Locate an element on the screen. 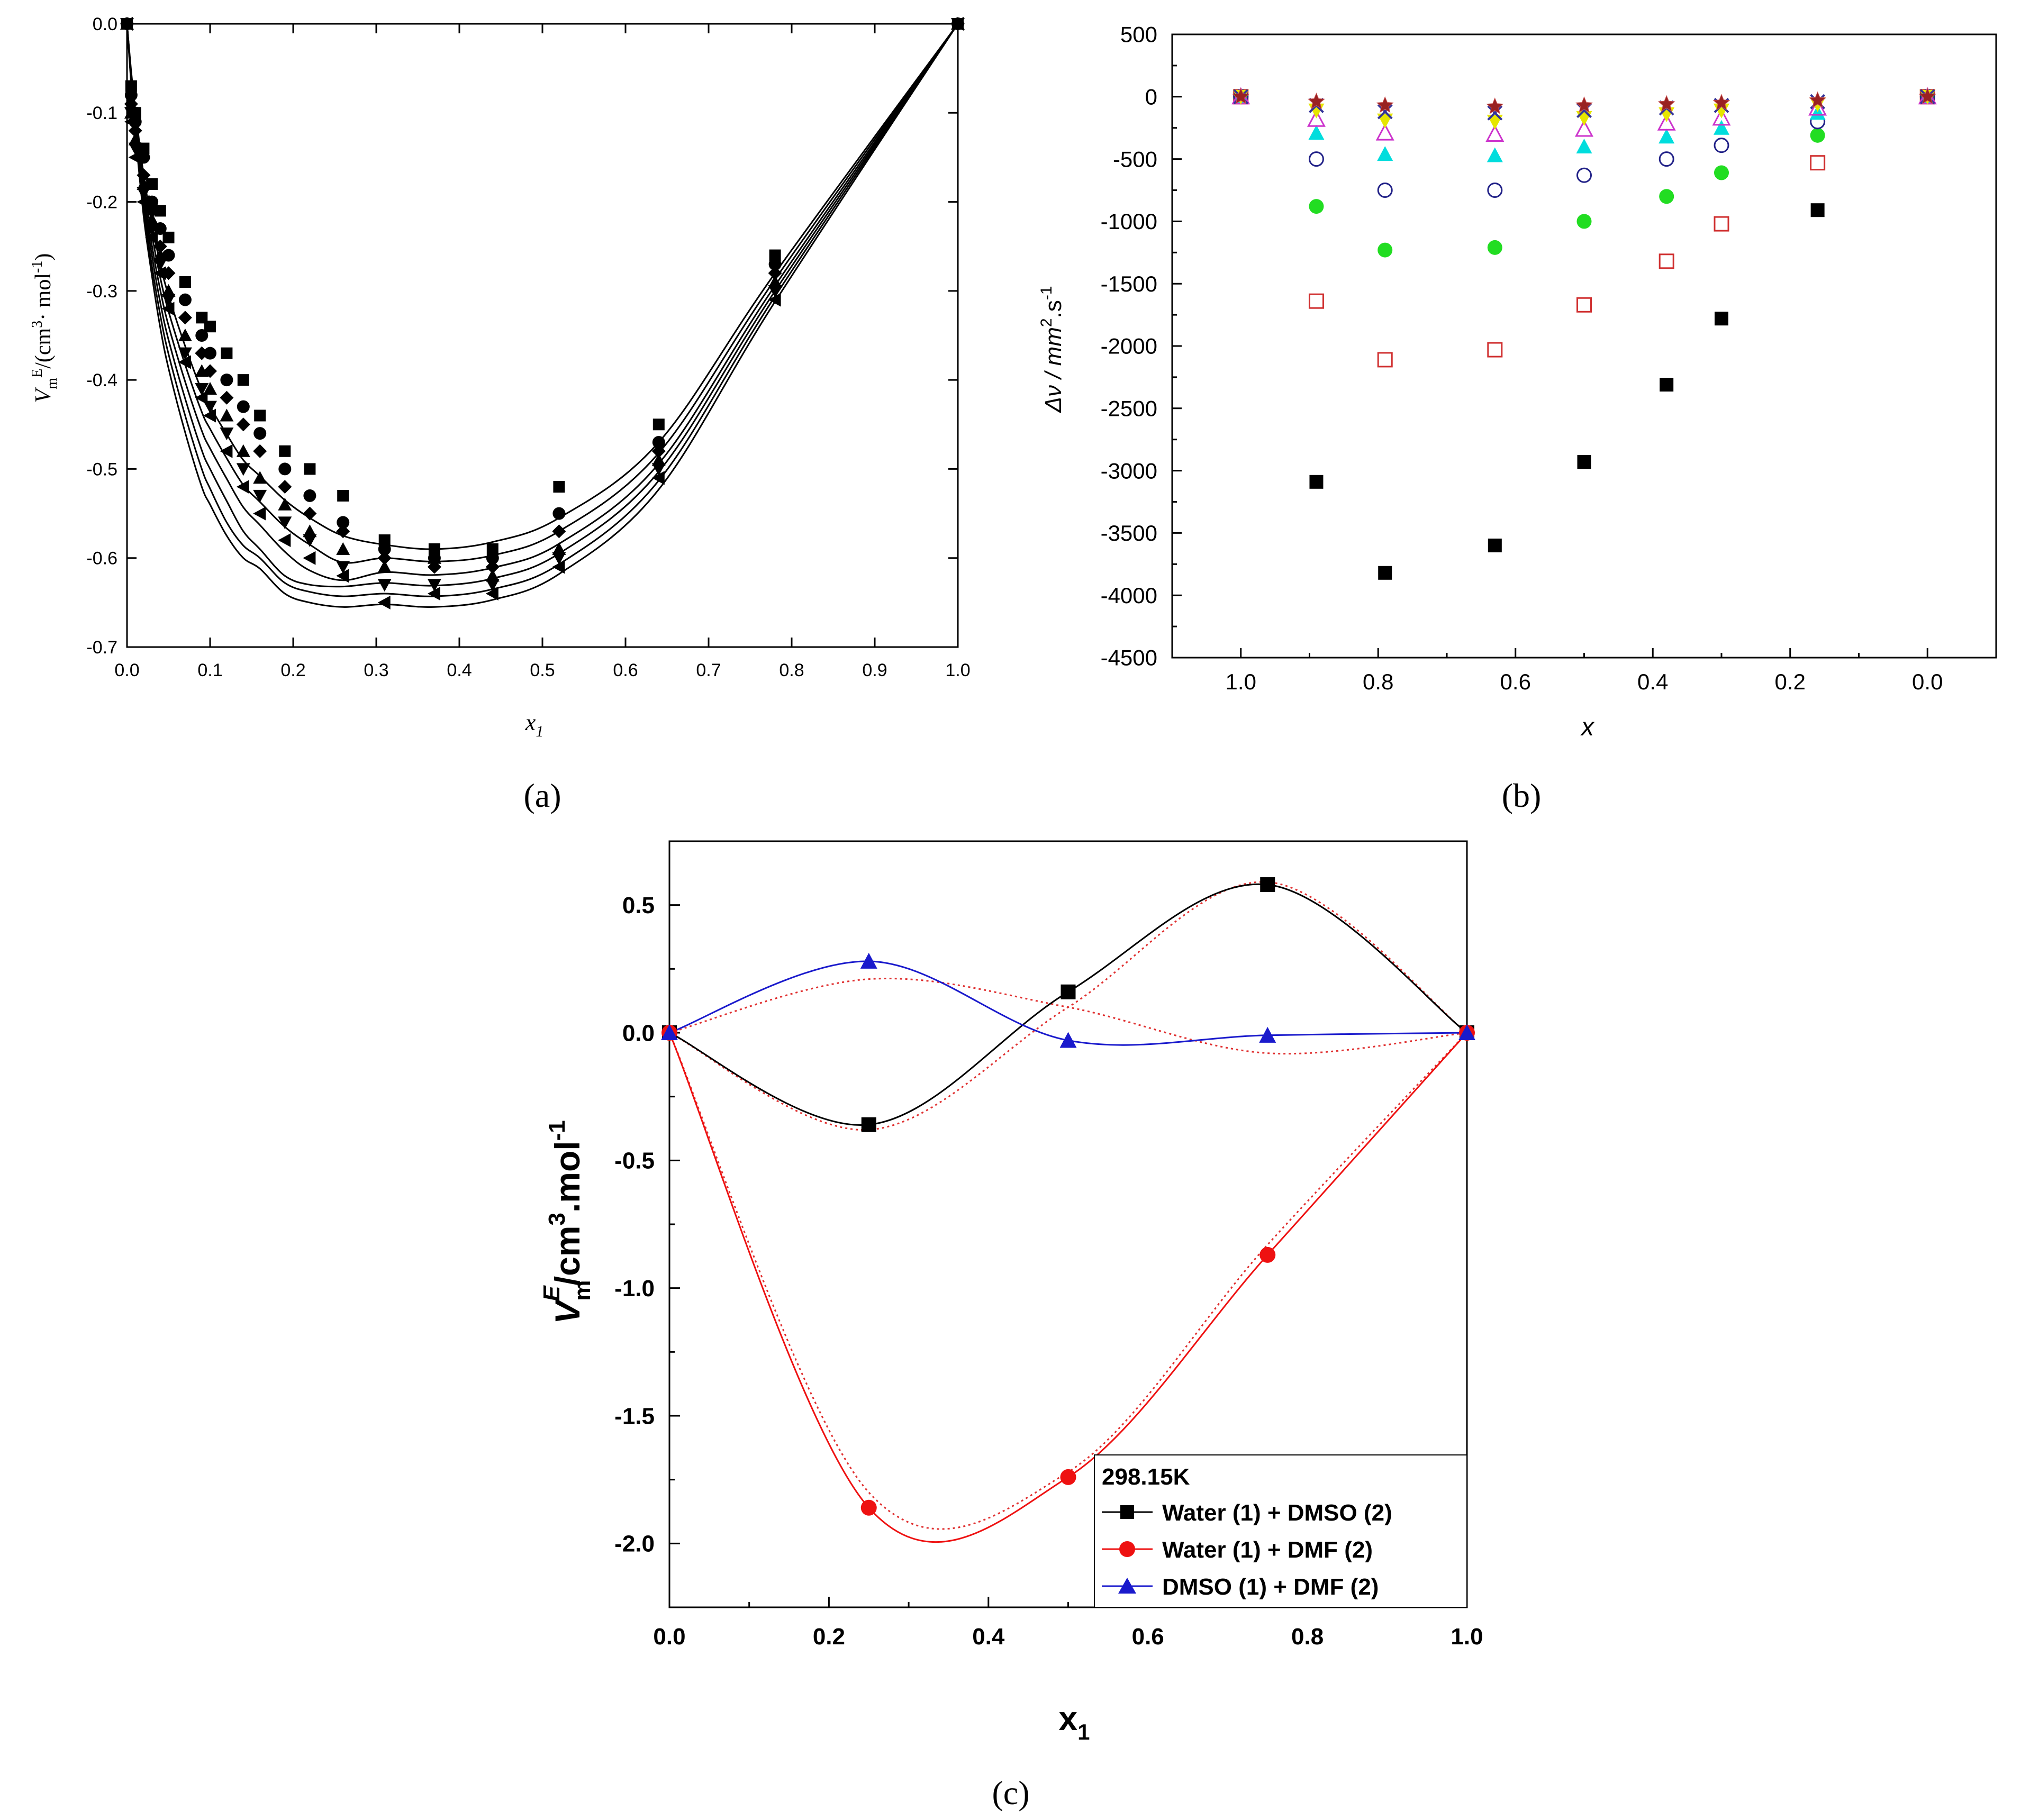  panel-a-ylabel: VmE/(cm3· mol-1) is located at coordinates (44, 328).